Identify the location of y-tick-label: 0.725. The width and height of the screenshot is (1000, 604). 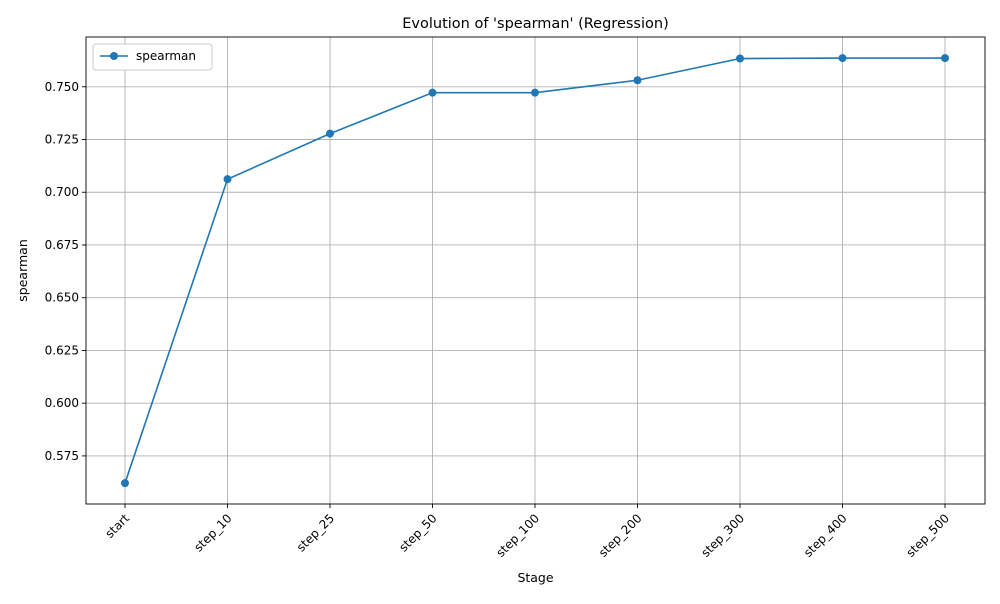
(62, 140).